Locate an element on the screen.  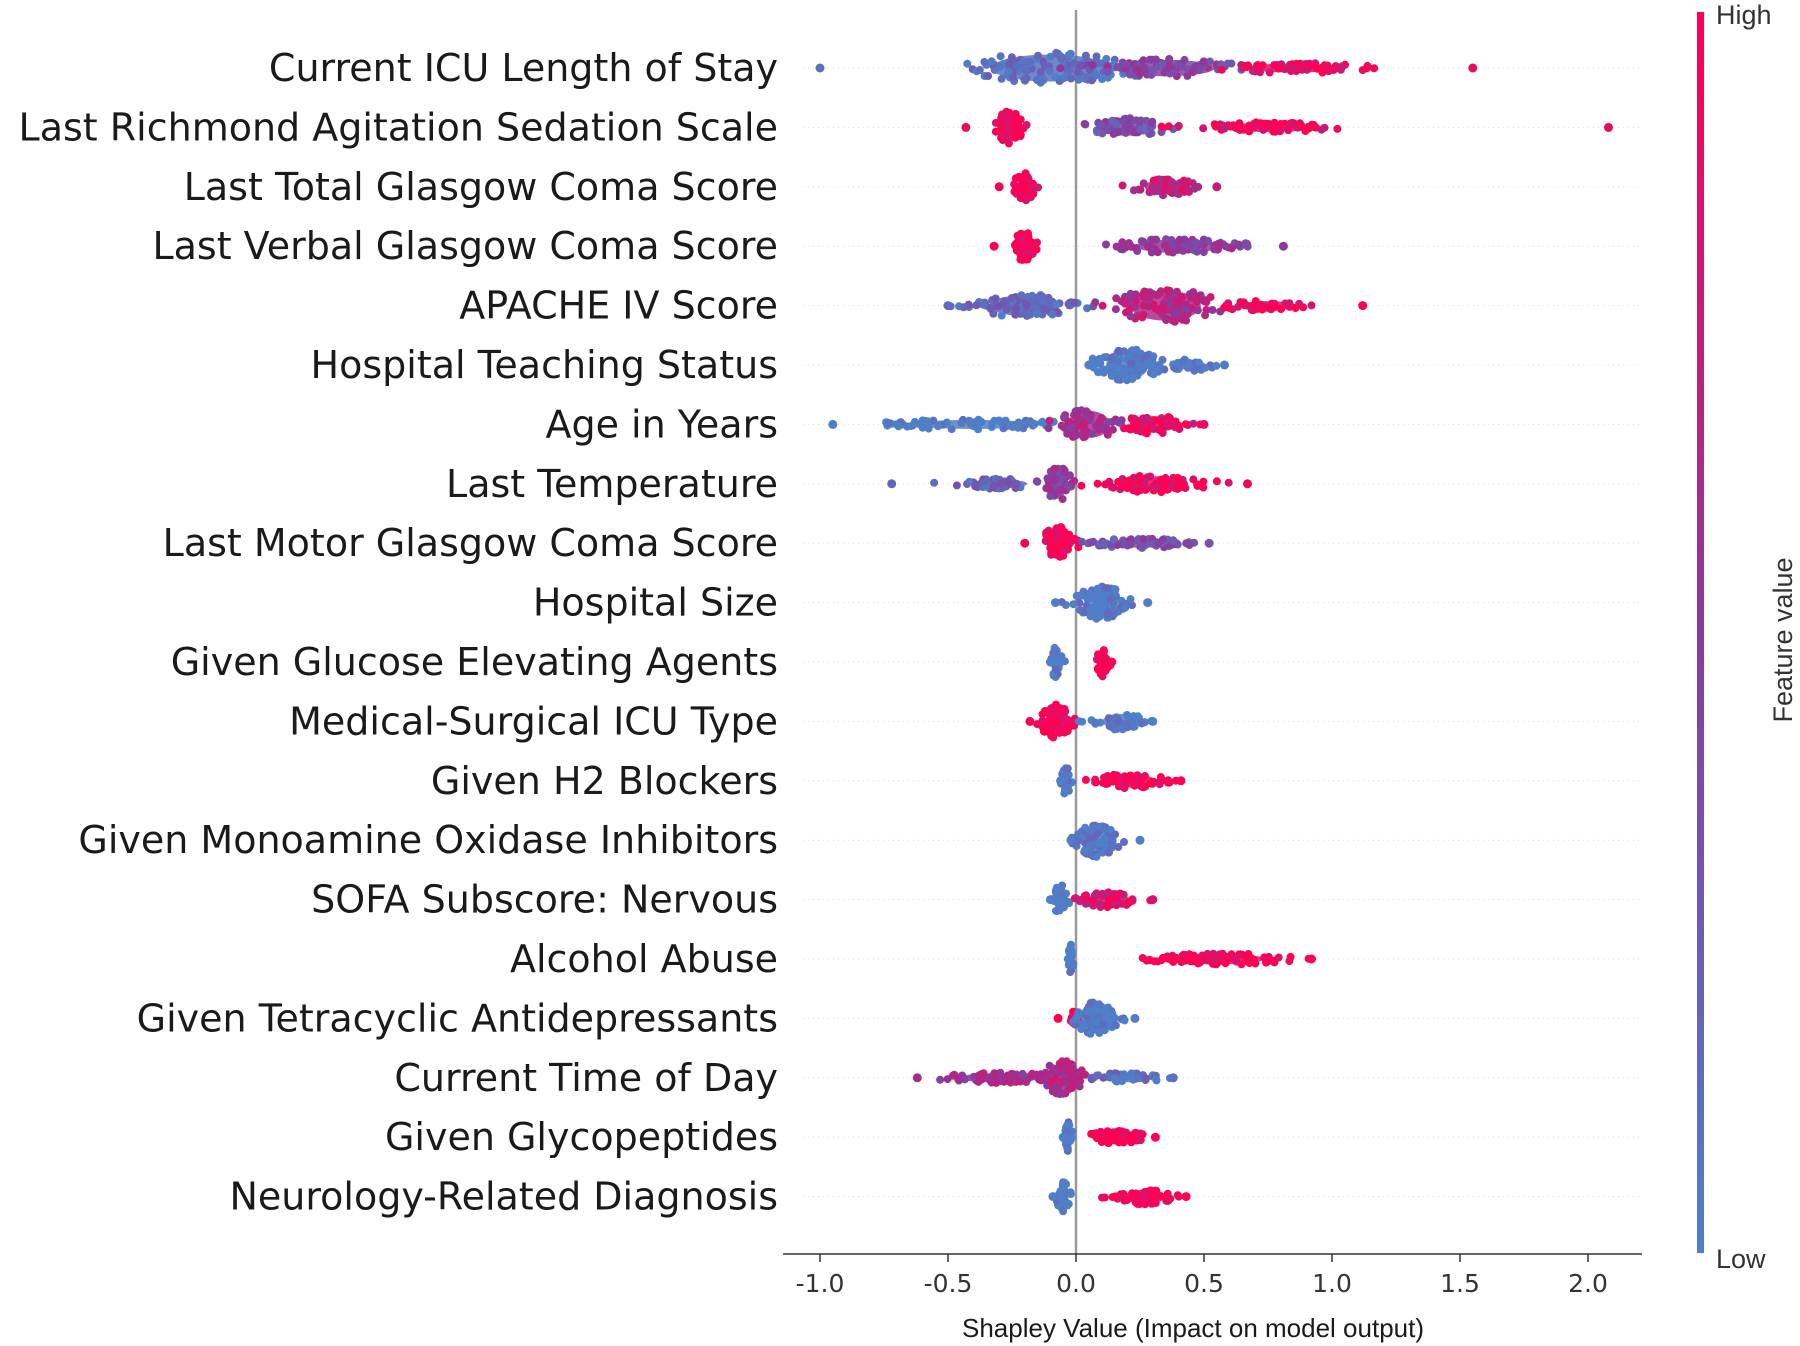
feature-label: APACHE IV Score is located at coordinates (618, 306).